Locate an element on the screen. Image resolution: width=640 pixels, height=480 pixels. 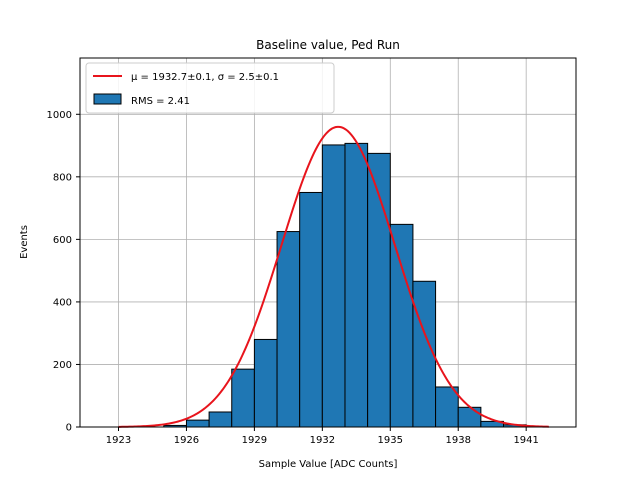
legend-rms-label: RMS = 2.41 is located at coordinates (160, 101).